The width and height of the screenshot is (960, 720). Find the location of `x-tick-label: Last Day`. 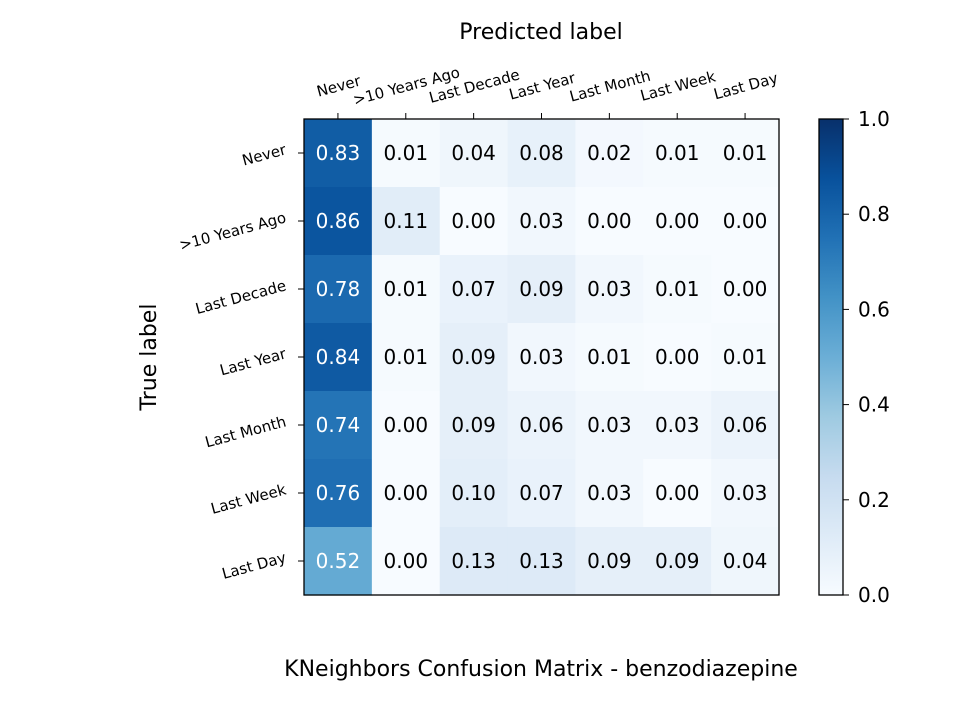

x-tick-label: Last Day is located at coordinates (746, 86).